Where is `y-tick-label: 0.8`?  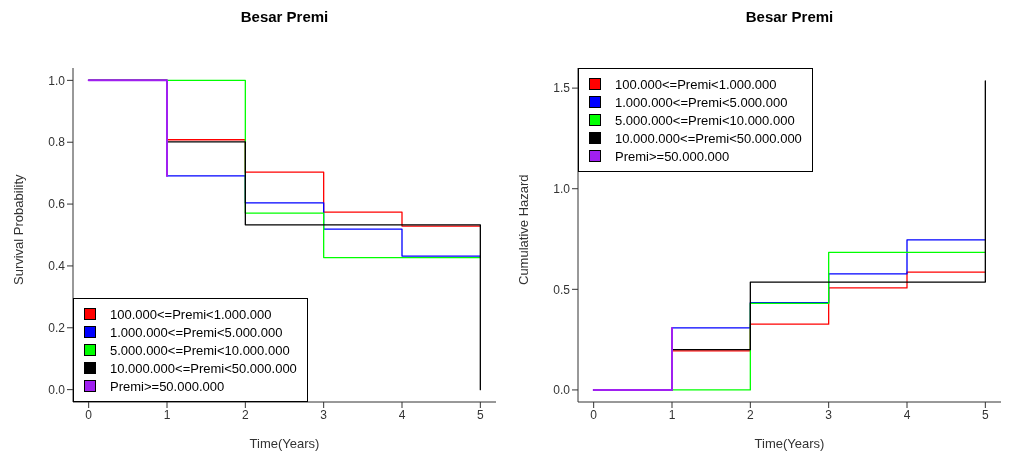 y-tick-label: 0.8 is located at coordinates (57, 142).